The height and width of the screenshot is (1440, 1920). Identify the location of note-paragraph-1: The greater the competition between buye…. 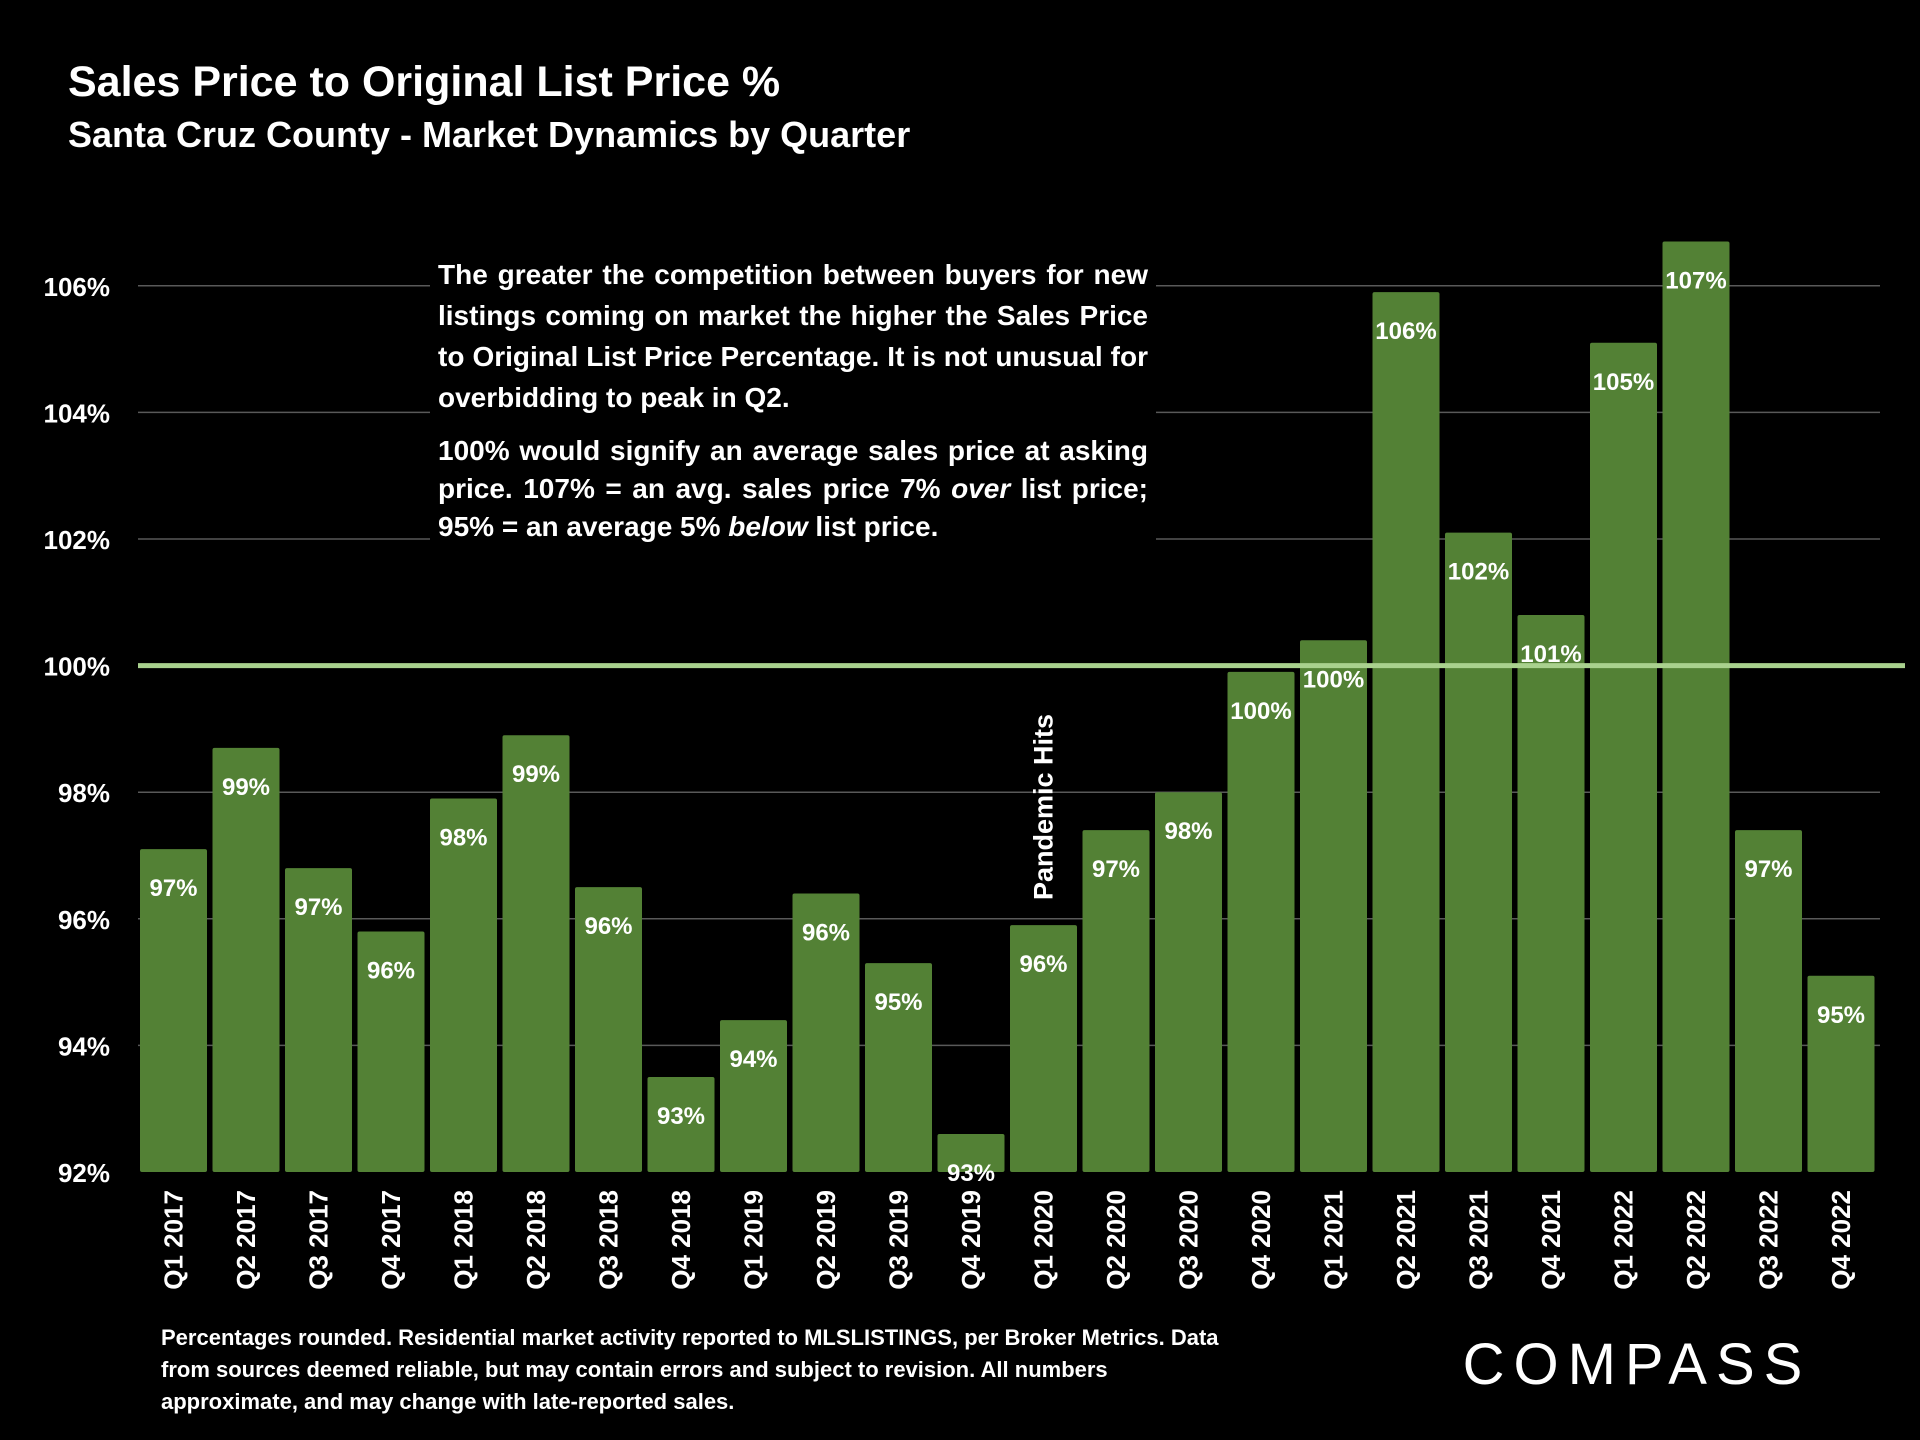
(793, 336).